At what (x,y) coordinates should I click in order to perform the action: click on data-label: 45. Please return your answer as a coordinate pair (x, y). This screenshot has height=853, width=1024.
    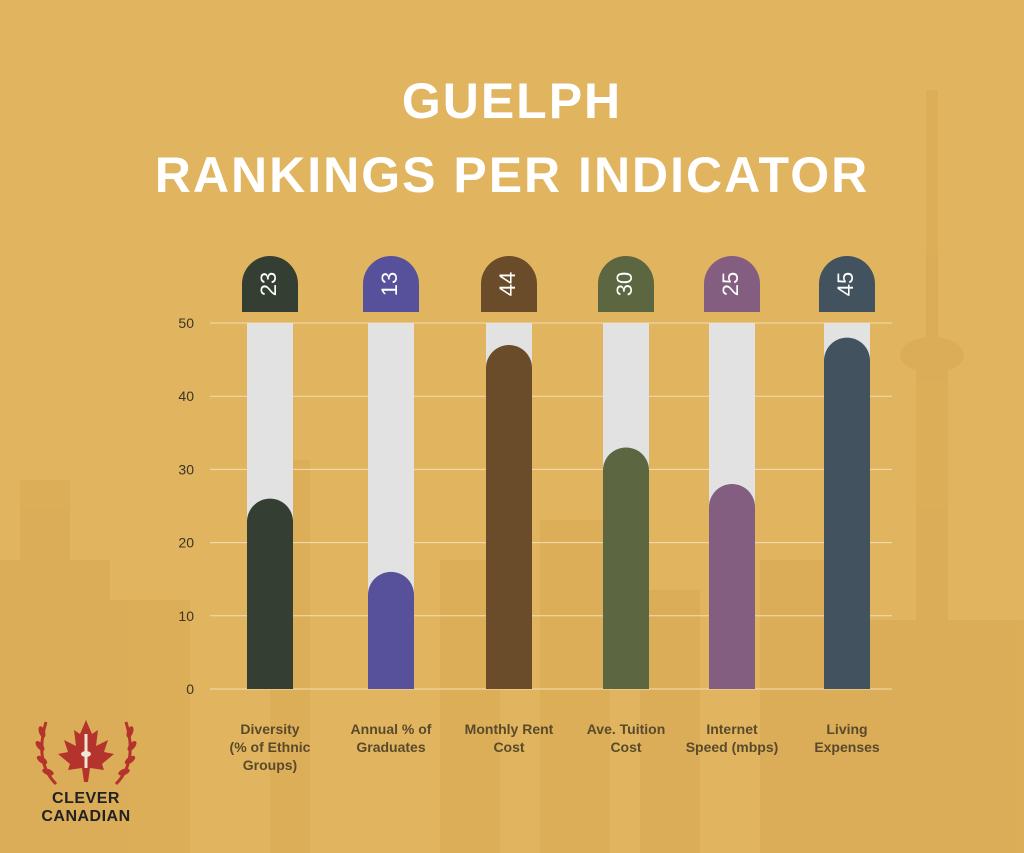
    Looking at the image, I should click on (845, 284).